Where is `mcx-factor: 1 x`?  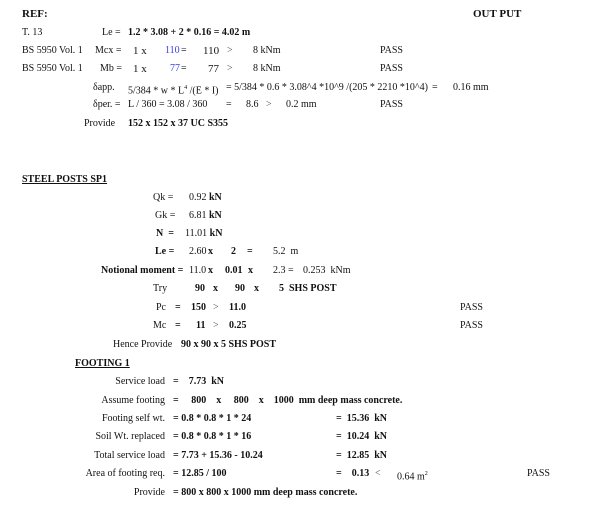 mcx-factor: 1 x is located at coordinates (140, 51).